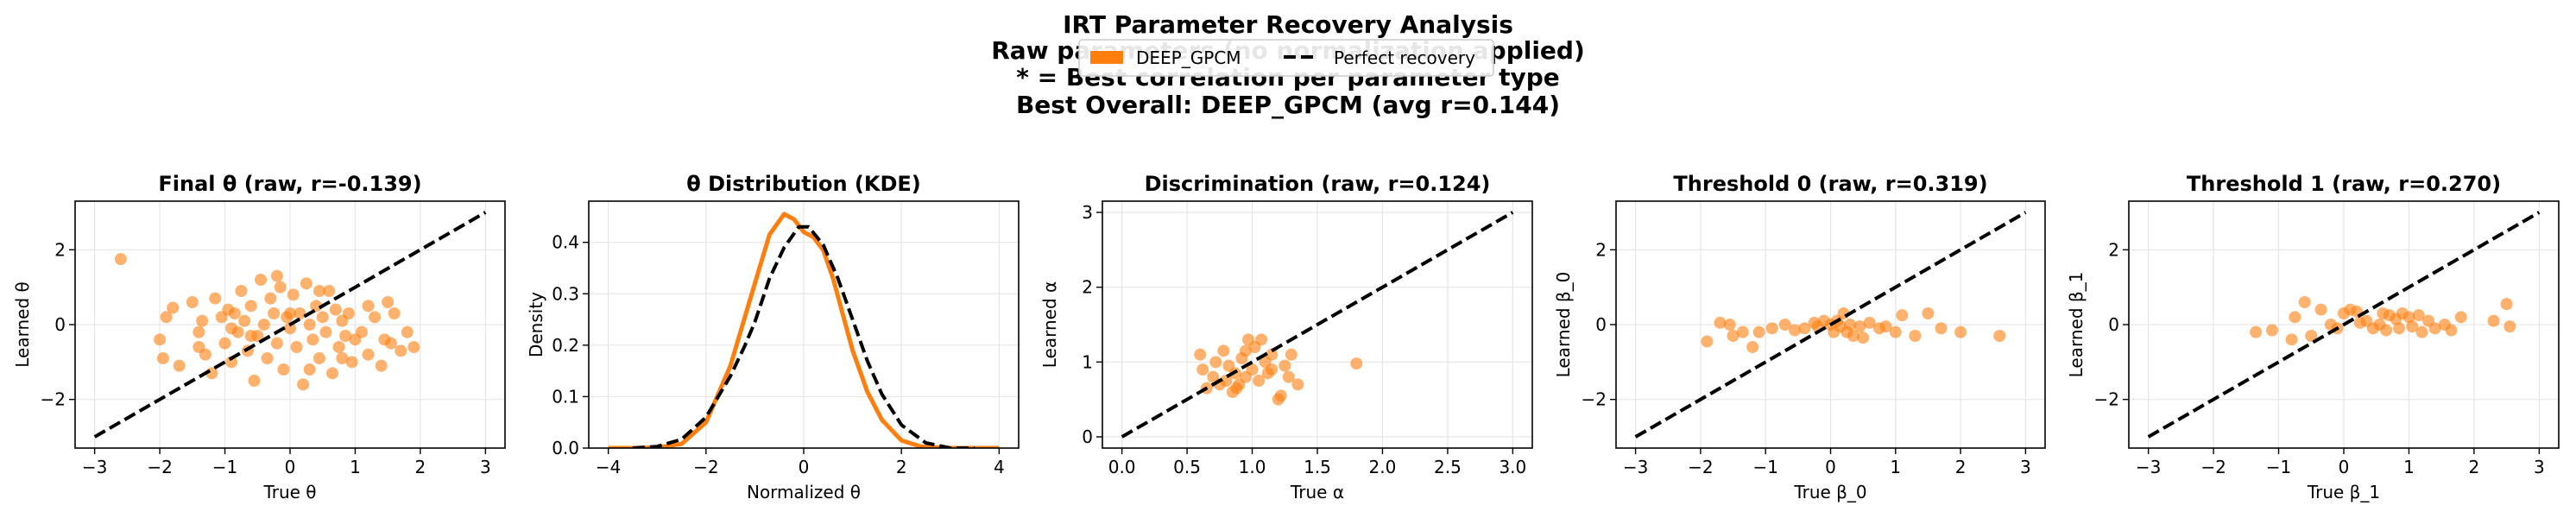 The height and width of the screenshot is (518, 2576). Describe the element at coordinates (565, 293) in the screenshot. I see `y-tick-label: 0.3` at that location.